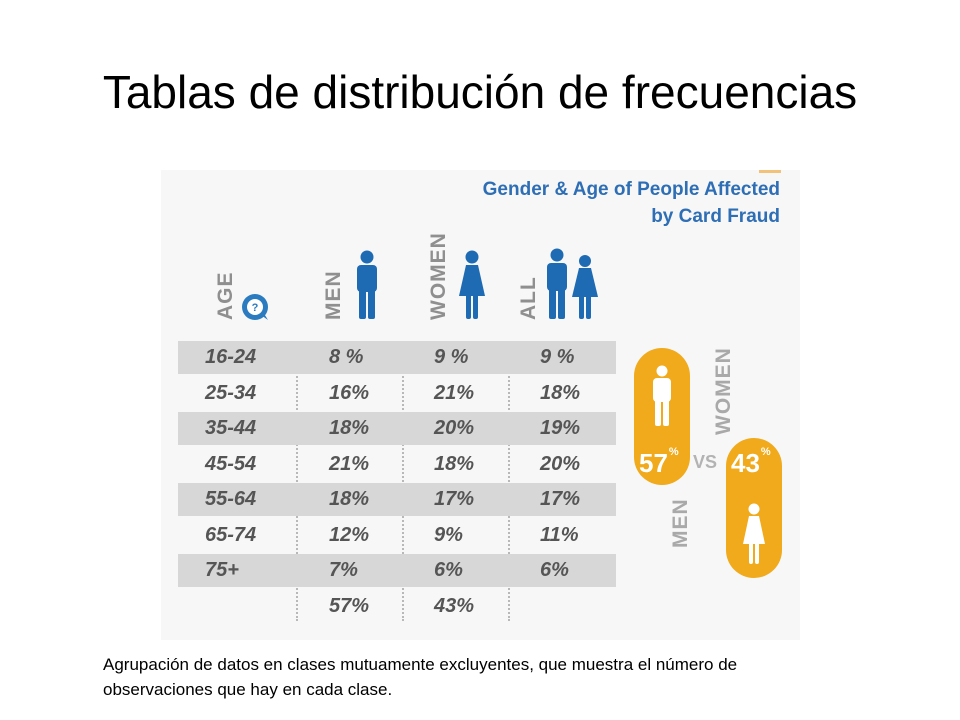  What do you see at coordinates (397, 430) in the screenshot?
I see `table-row: 35-44 18% 20% 19%` at bounding box center [397, 430].